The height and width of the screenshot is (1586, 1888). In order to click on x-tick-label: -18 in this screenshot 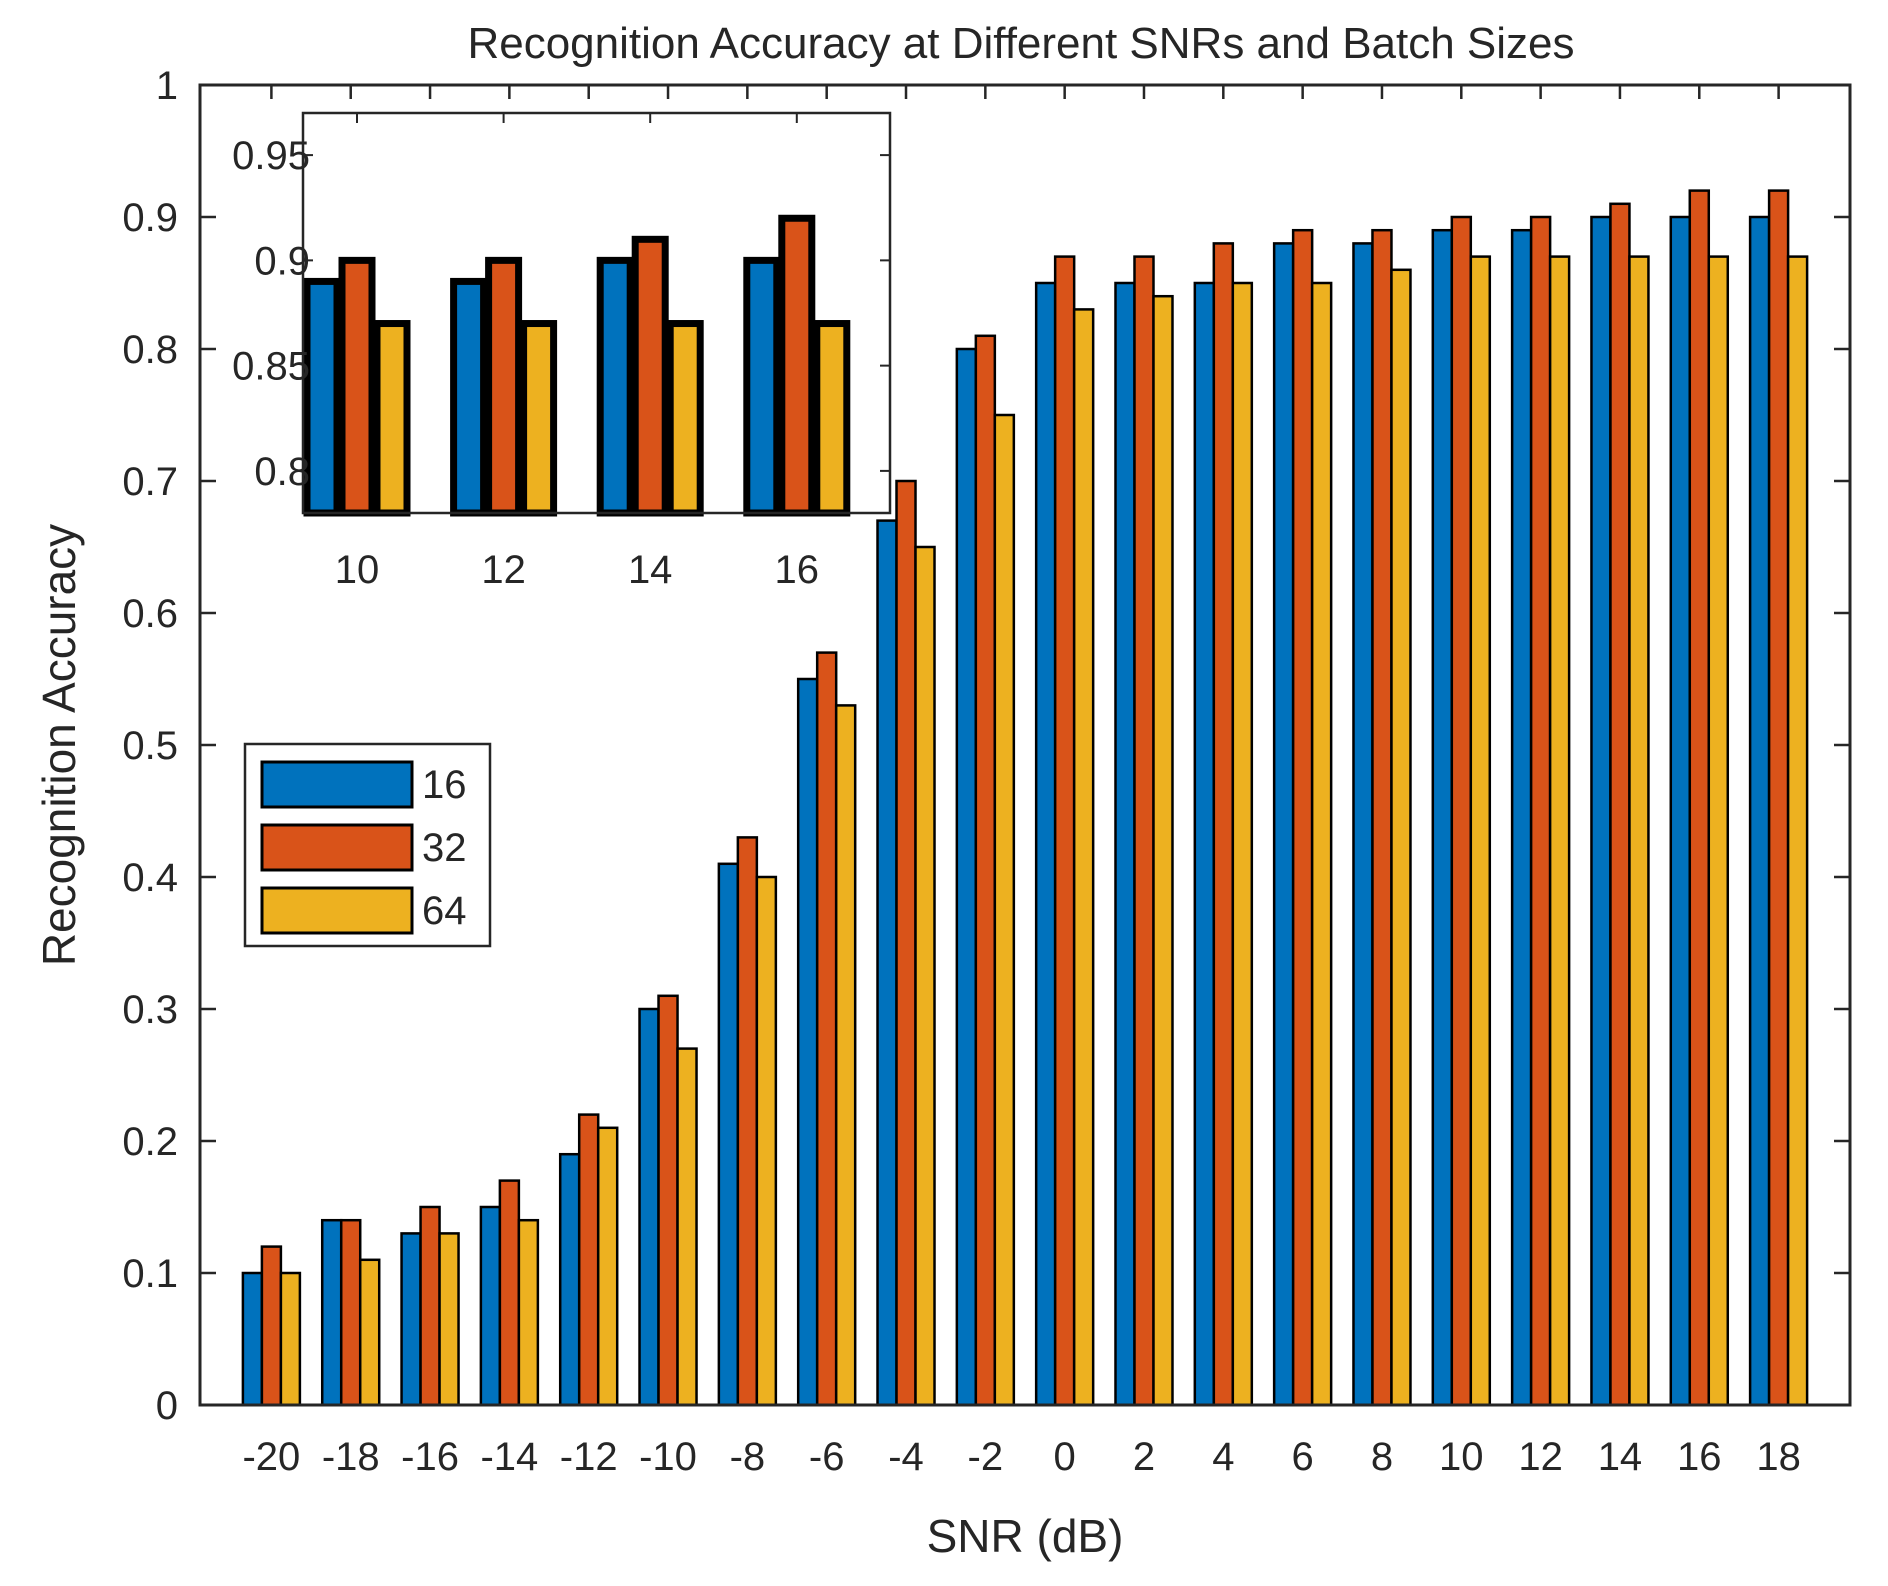, I will do `click(351, 1457)`.